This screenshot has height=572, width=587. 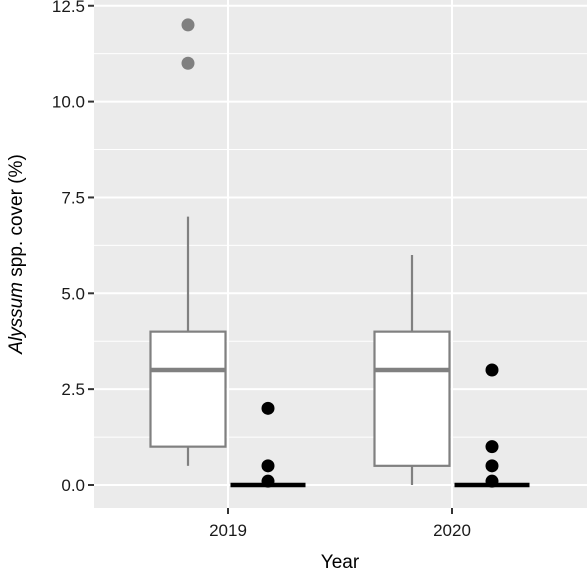 What do you see at coordinates (340, 524) in the screenshot?
I see `x-axis: 2019 2020` at bounding box center [340, 524].